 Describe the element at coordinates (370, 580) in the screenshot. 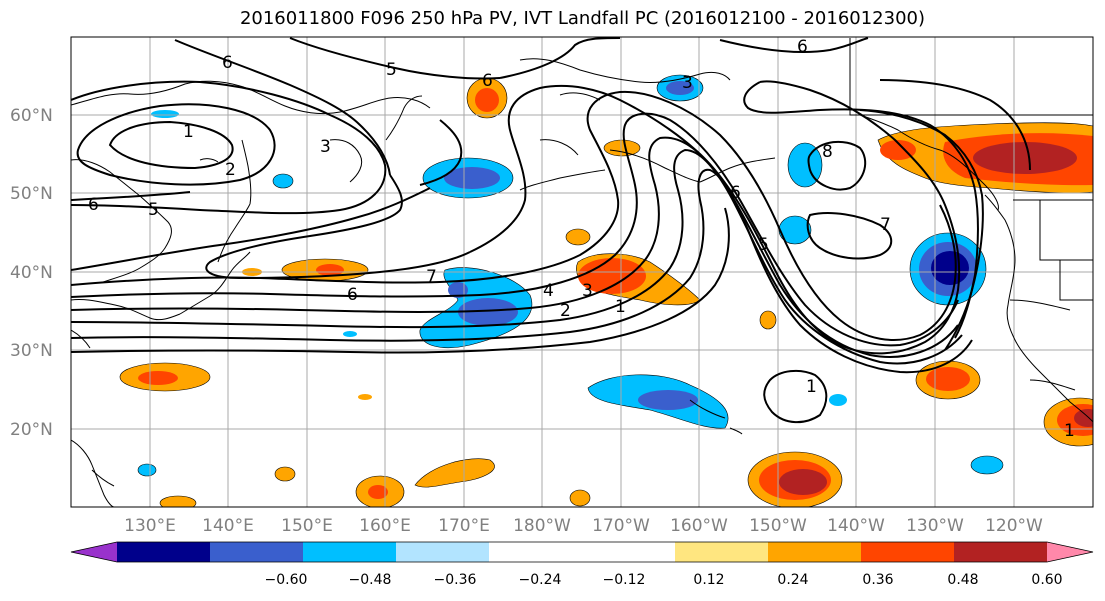

I see `colorbar-tick-label: −0.48` at that location.